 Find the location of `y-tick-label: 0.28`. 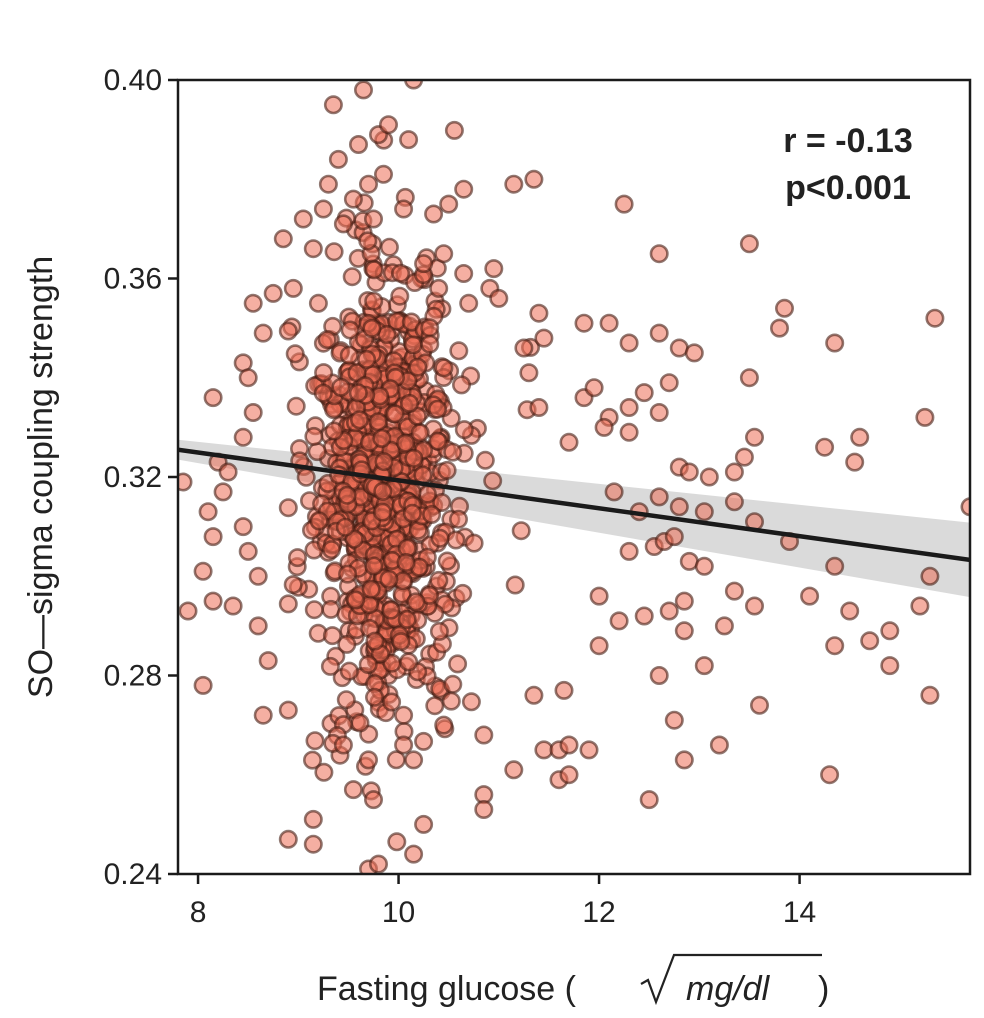

y-tick-label: 0.28 is located at coordinates (133, 676).